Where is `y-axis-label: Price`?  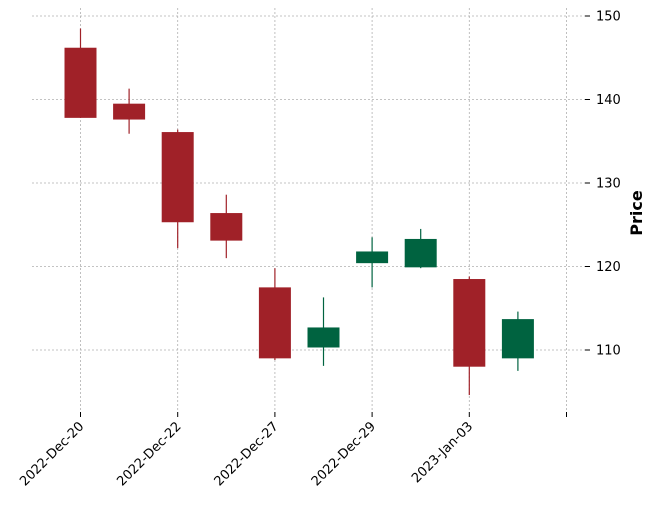 y-axis-label: Price is located at coordinates (636, 213).